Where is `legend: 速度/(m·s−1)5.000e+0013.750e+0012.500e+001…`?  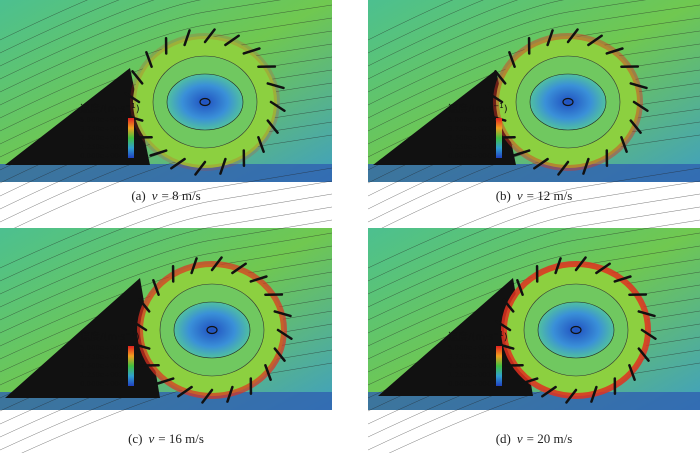
legend: 速度/(m·s−1)5.000e+0013.750e+0012.500e+001… is located at coordinates (478, 131).